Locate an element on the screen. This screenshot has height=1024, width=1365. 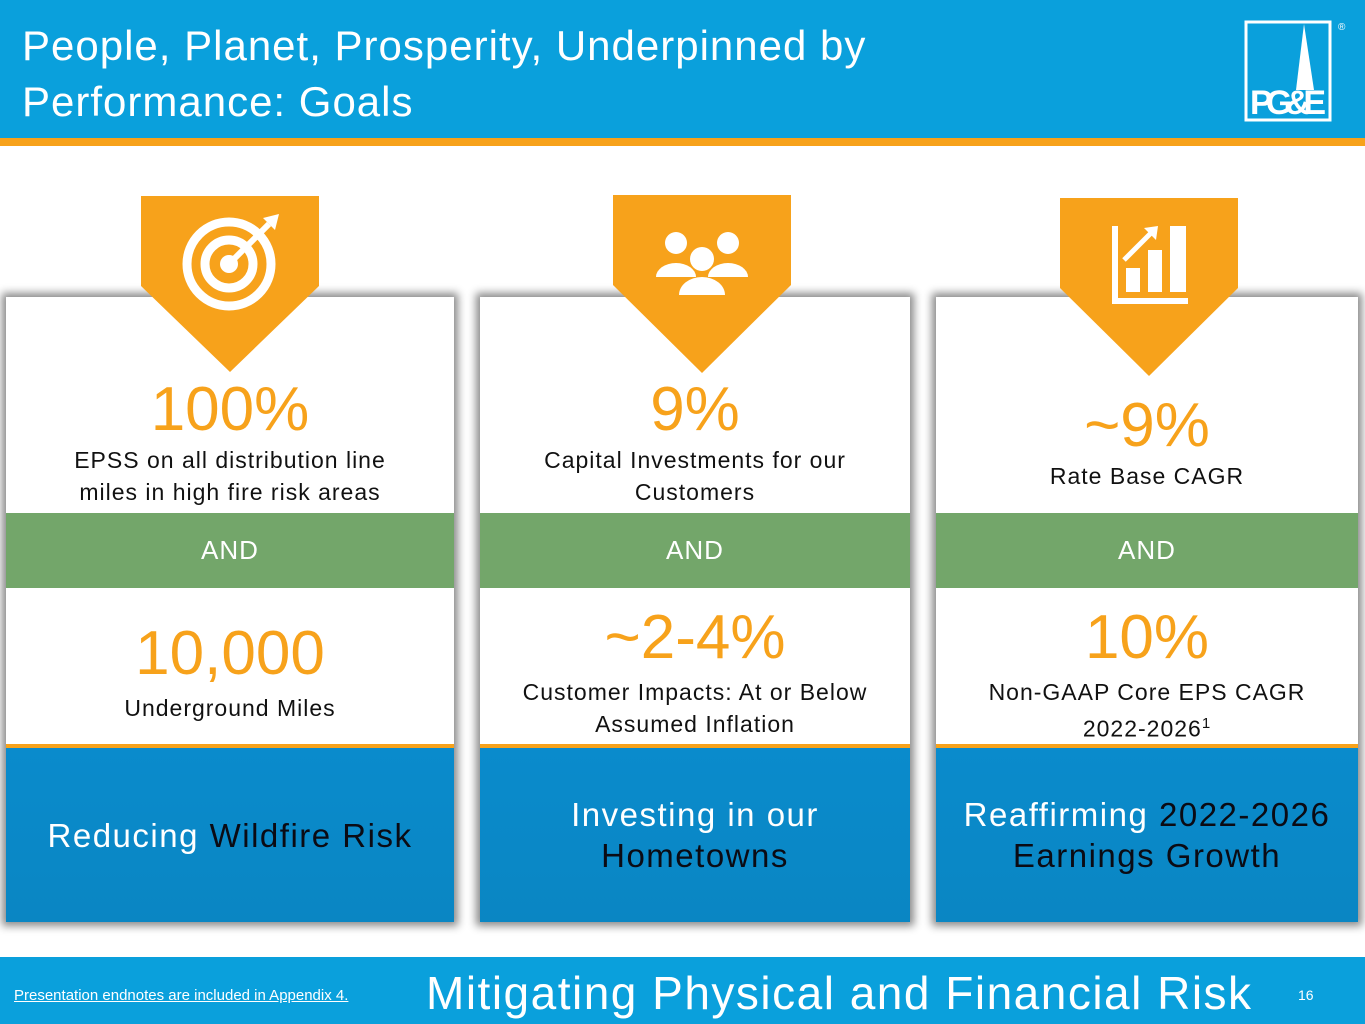
theme-line: Reaffirming 2022-2026 Earnings Growth is located at coordinates (1147, 835).